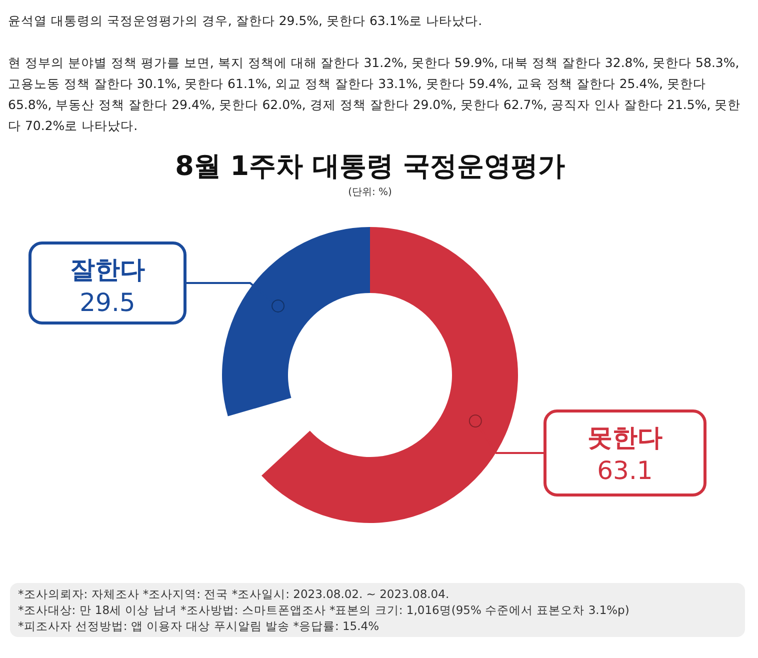  Describe the element at coordinates (370, 192) in the screenshot. I see `chart-subtitle: (단위: %)` at that location.